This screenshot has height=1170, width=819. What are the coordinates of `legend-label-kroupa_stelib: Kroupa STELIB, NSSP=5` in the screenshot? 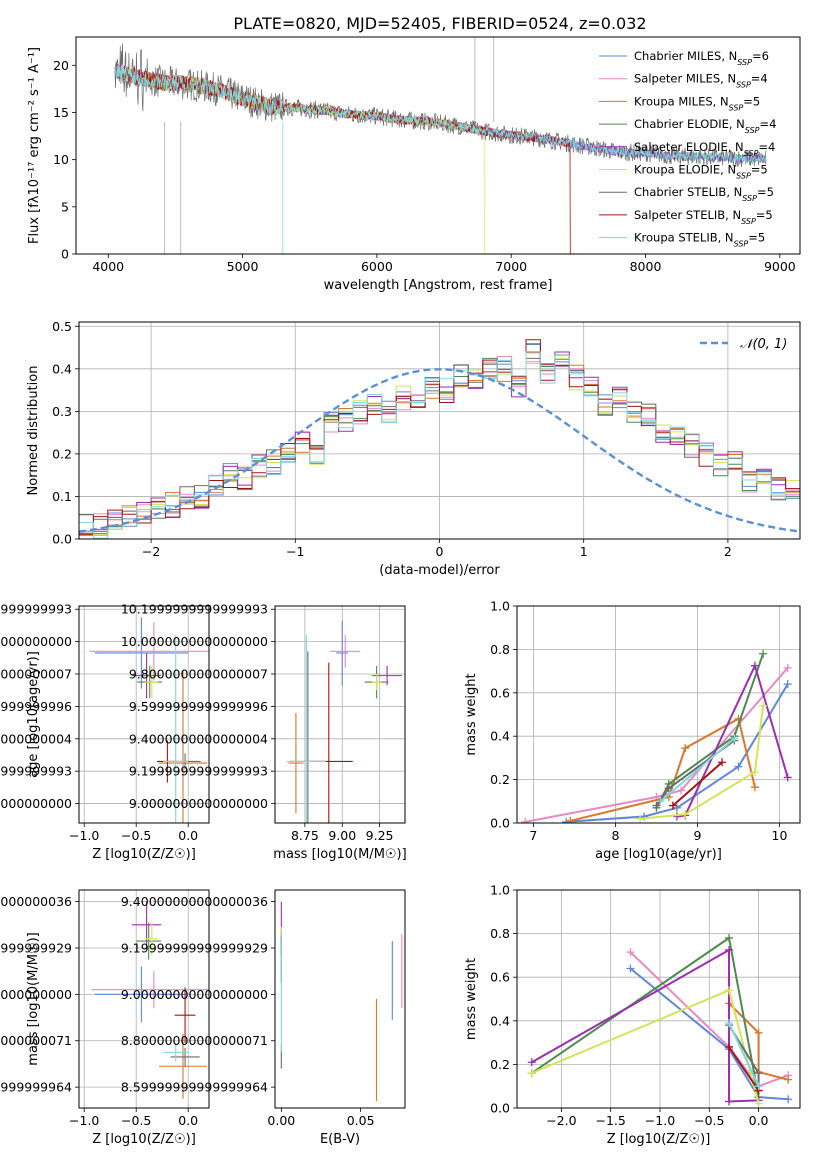 It's located at (699, 240).